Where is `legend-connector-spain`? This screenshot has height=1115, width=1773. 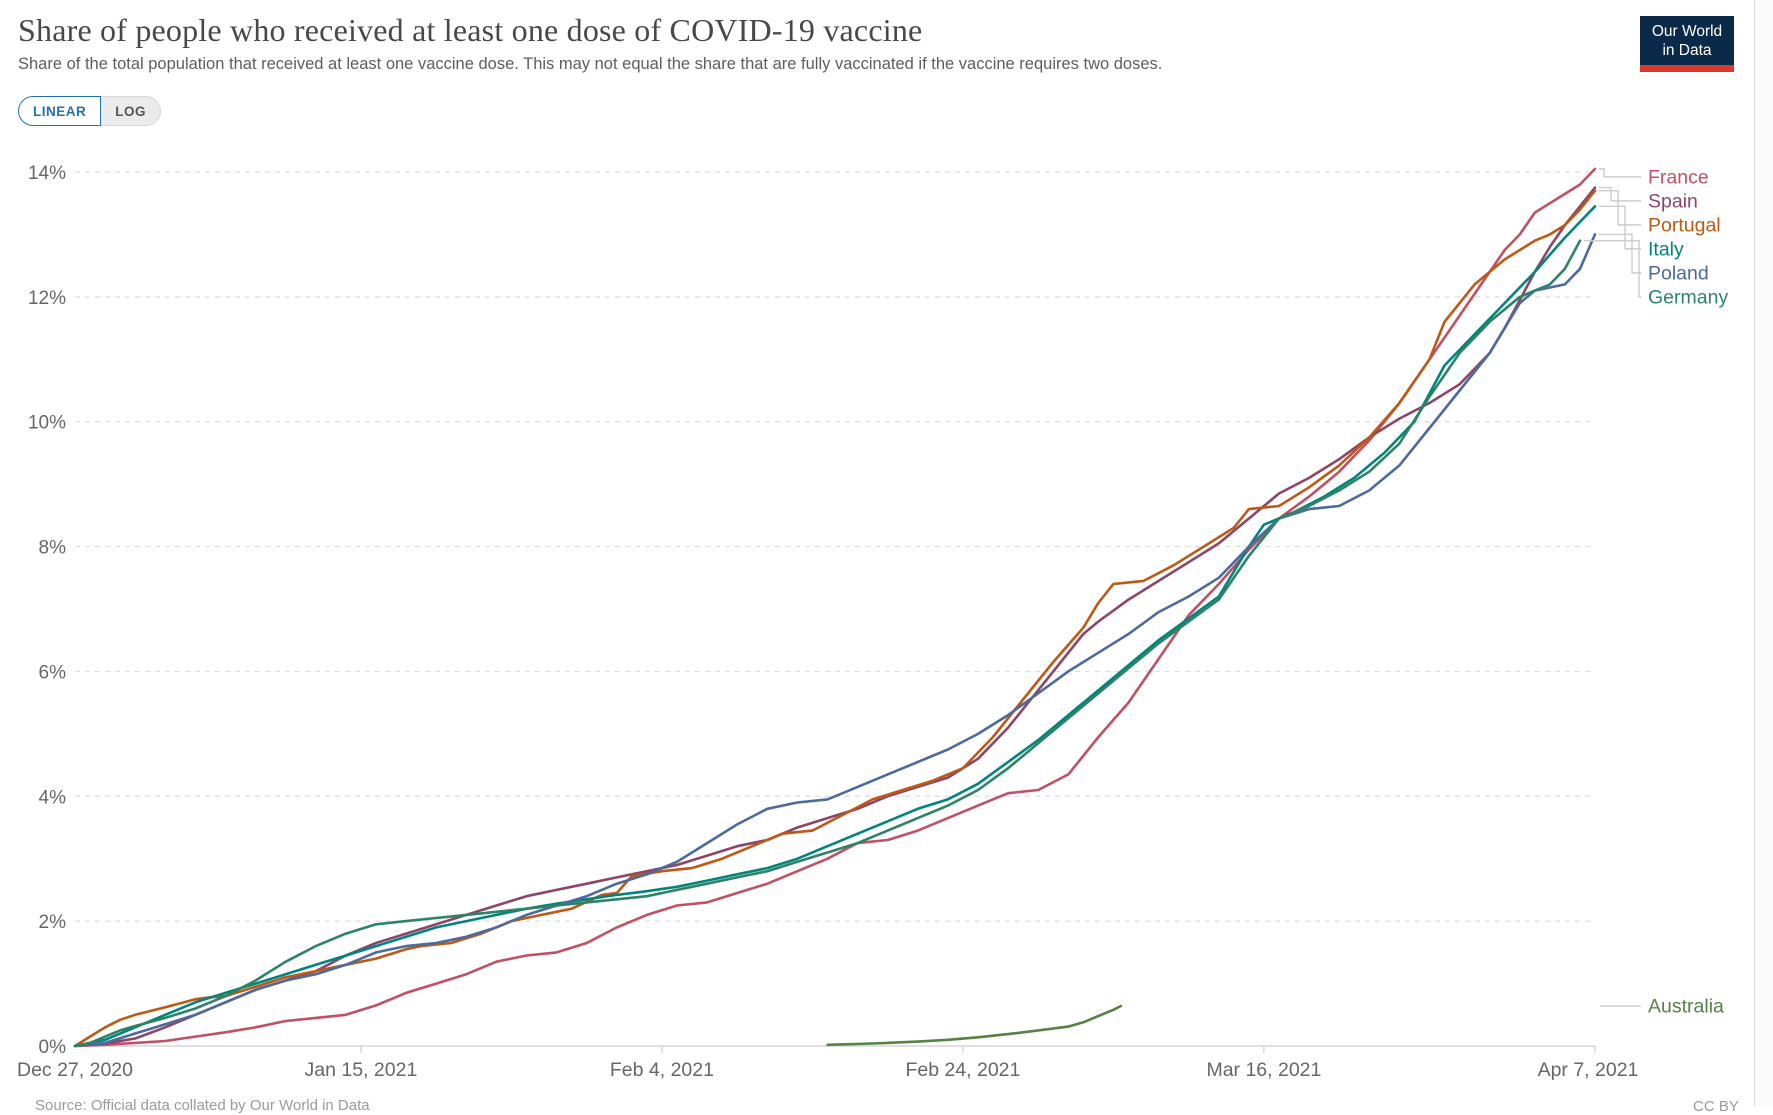
legend-connector-spain is located at coordinates (1620, 194).